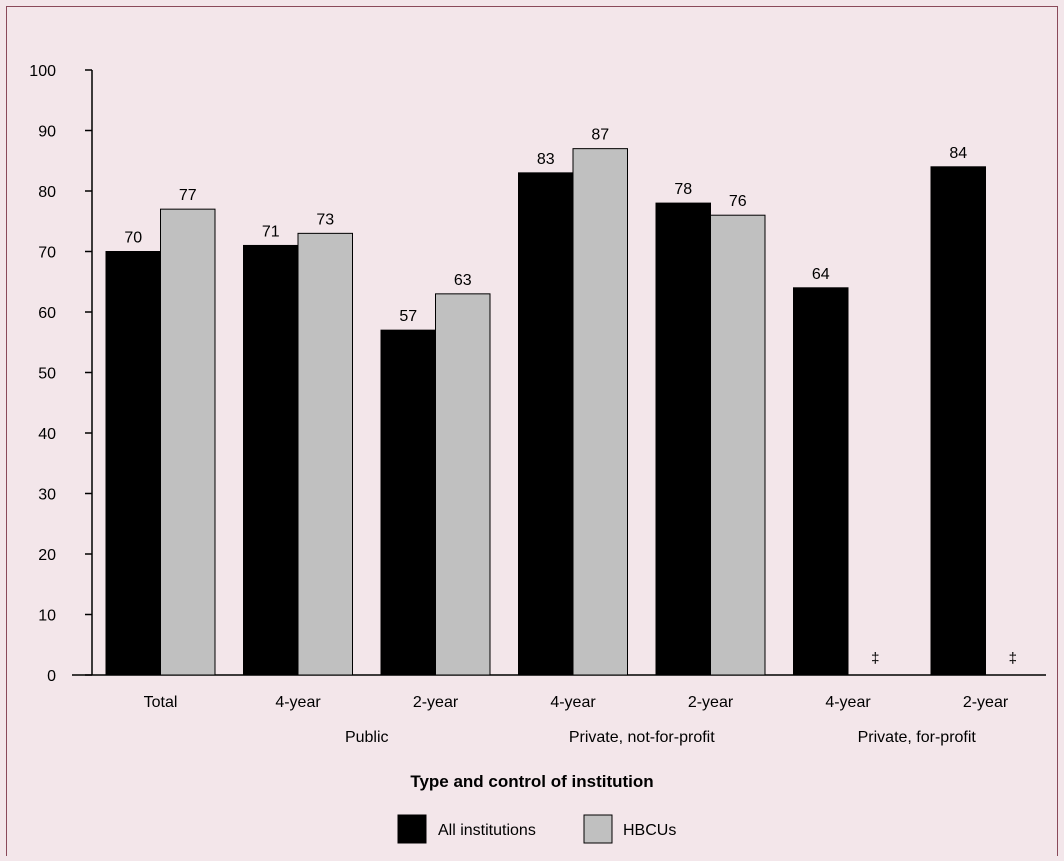 The width and height of the screenshot is (1064, 861). Describe the element at coordinates (367, 737) in the screenshot. I see `x-group-label: Public` at that location.